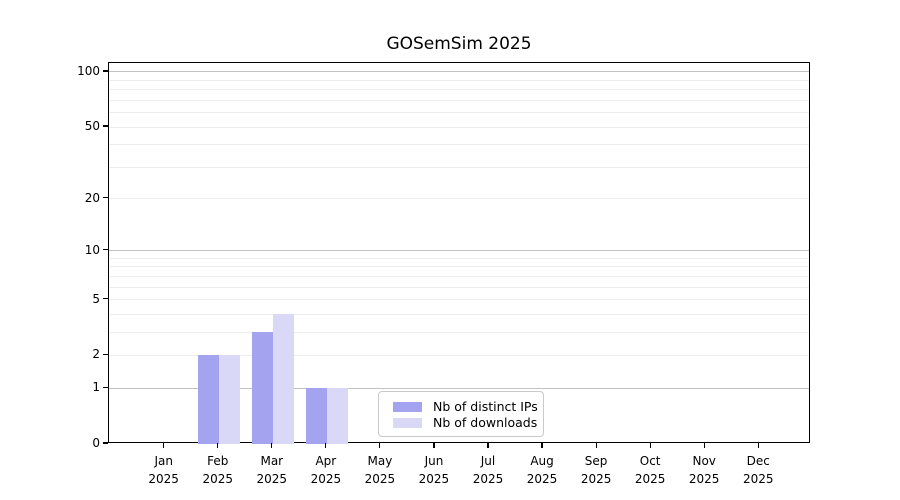 This screenshot has height=500, width=900. I want to click on legend-item-downloads: Nb of downloads, so click(465, 422).